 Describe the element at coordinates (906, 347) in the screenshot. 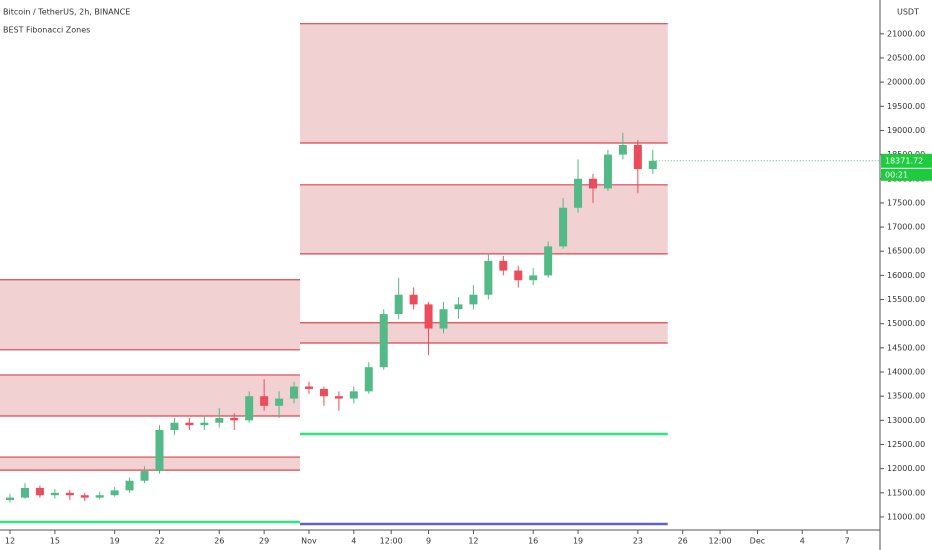

I see `y-tick-label: 14500.00` at that location.